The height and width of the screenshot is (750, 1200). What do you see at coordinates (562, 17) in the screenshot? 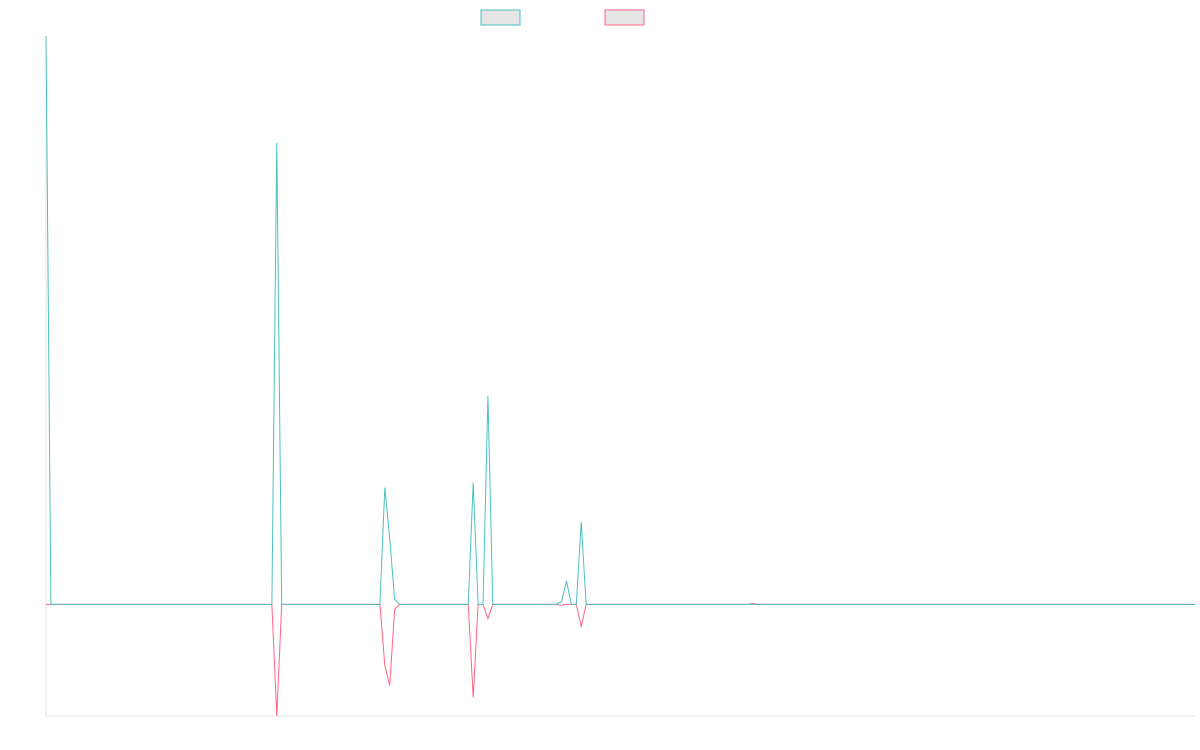
I see `legend` at bounding box center [562, 17].